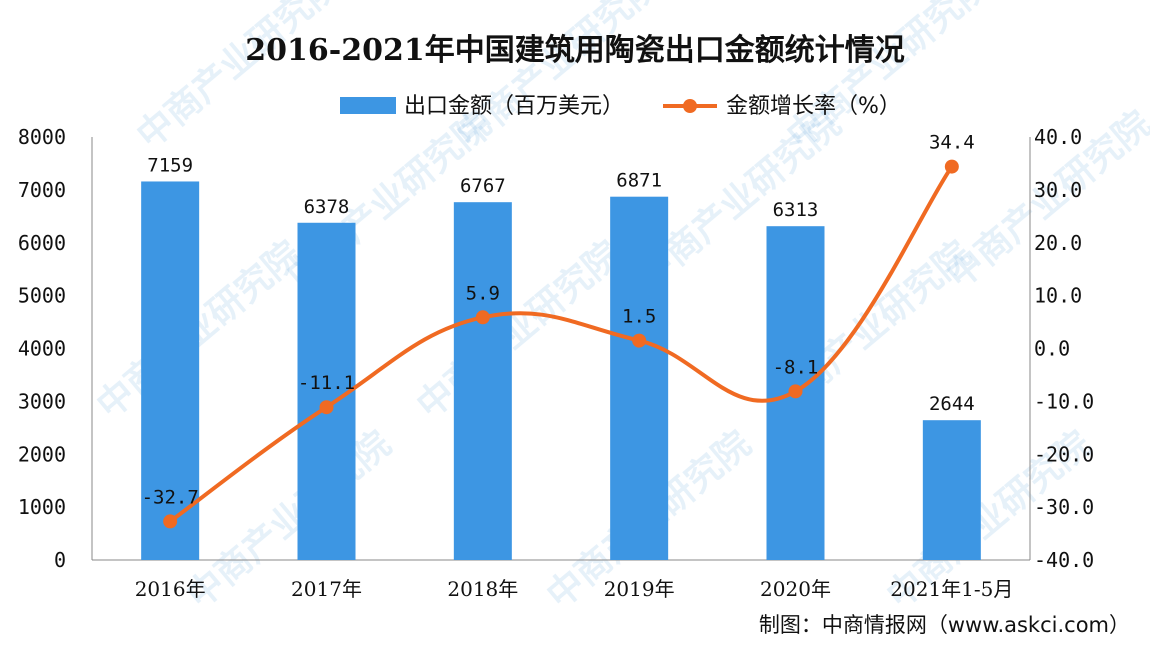  I want to click on x-tick-label: 2017年, so click(326, 589).